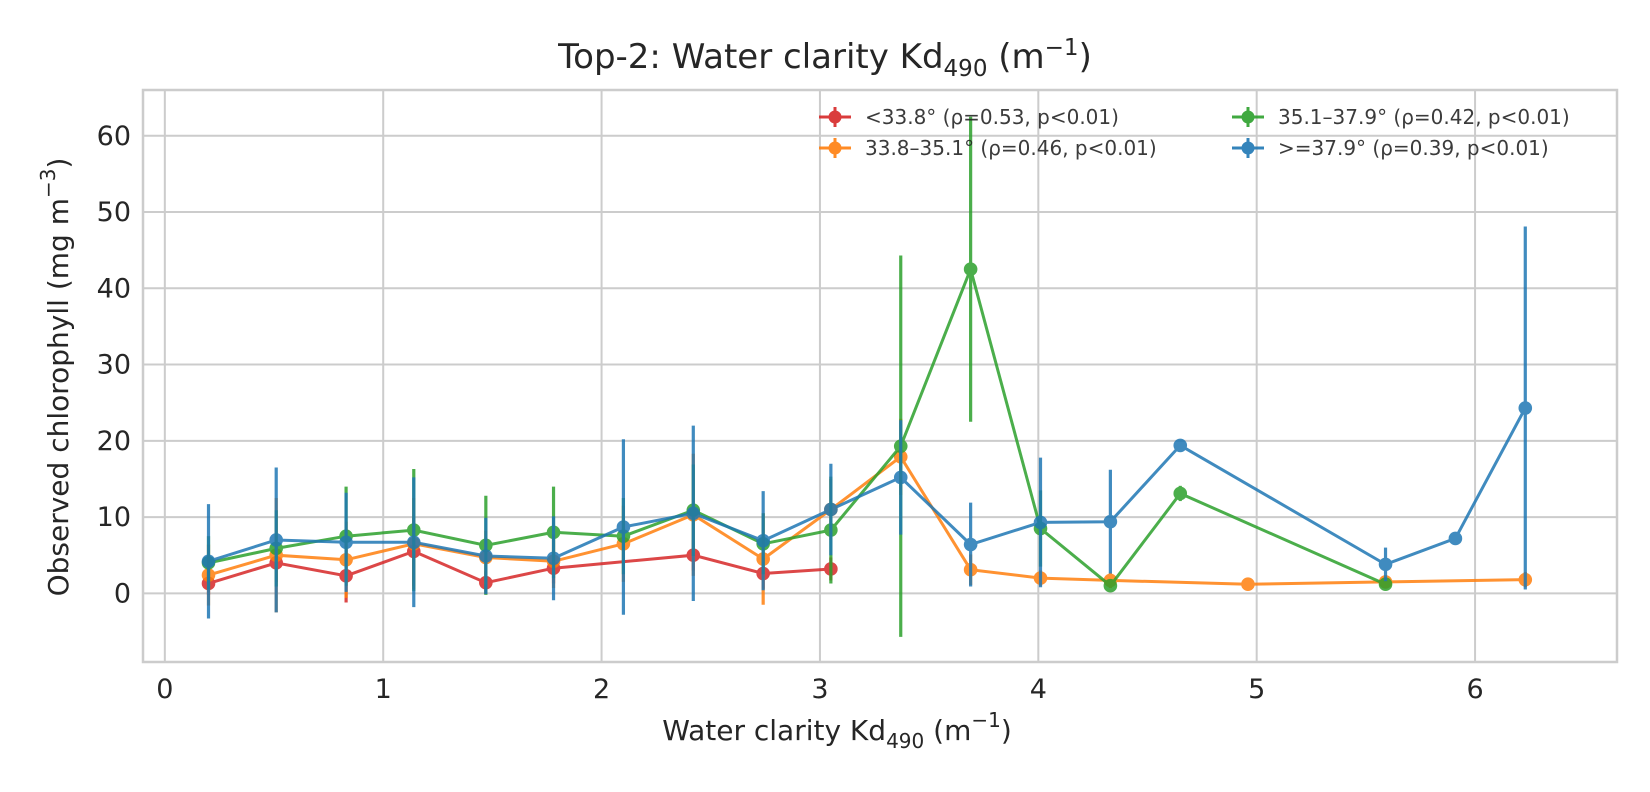 This screenshot has width=1650, height=792. What do you see at coordinates (164, 689) in the screenshot?
I see `x-tick-label: 0` at bounding box center [164, 689].